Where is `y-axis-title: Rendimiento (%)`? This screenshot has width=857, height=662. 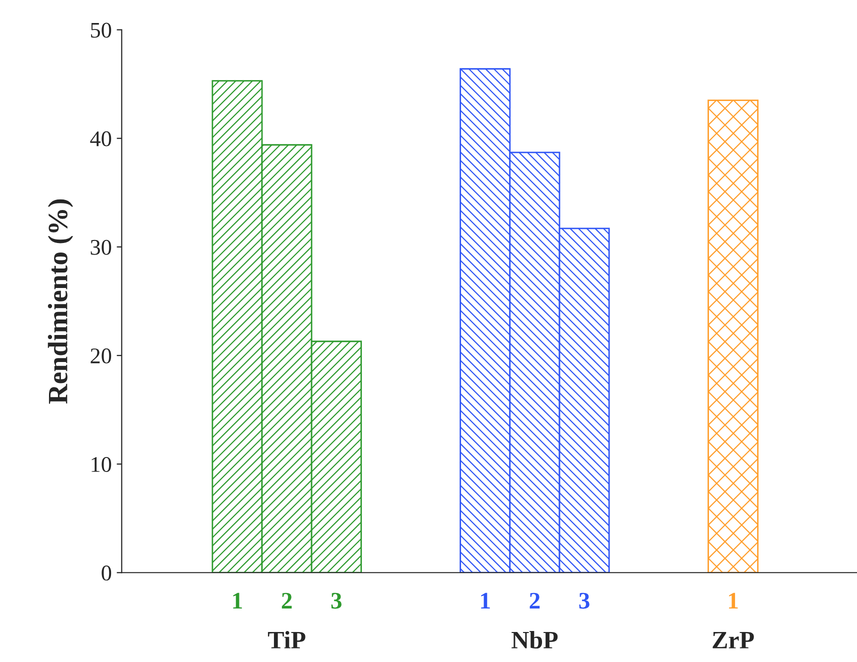 y-axis-title: Rendimiento (%) is located at coordinates (61, 301).